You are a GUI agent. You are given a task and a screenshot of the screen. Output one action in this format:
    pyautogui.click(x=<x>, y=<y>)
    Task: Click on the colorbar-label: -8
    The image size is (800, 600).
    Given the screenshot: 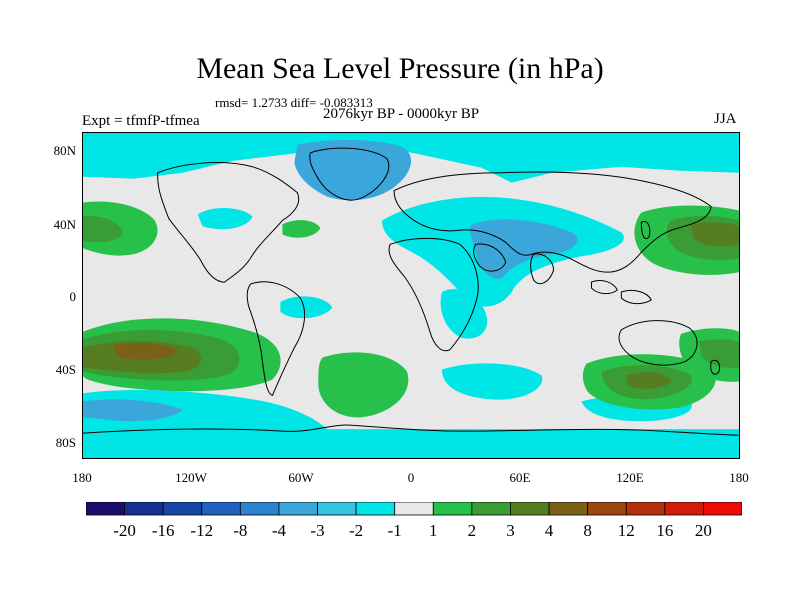 What is the action you would take?
    pyautogui.click(x=240, y=530)
    